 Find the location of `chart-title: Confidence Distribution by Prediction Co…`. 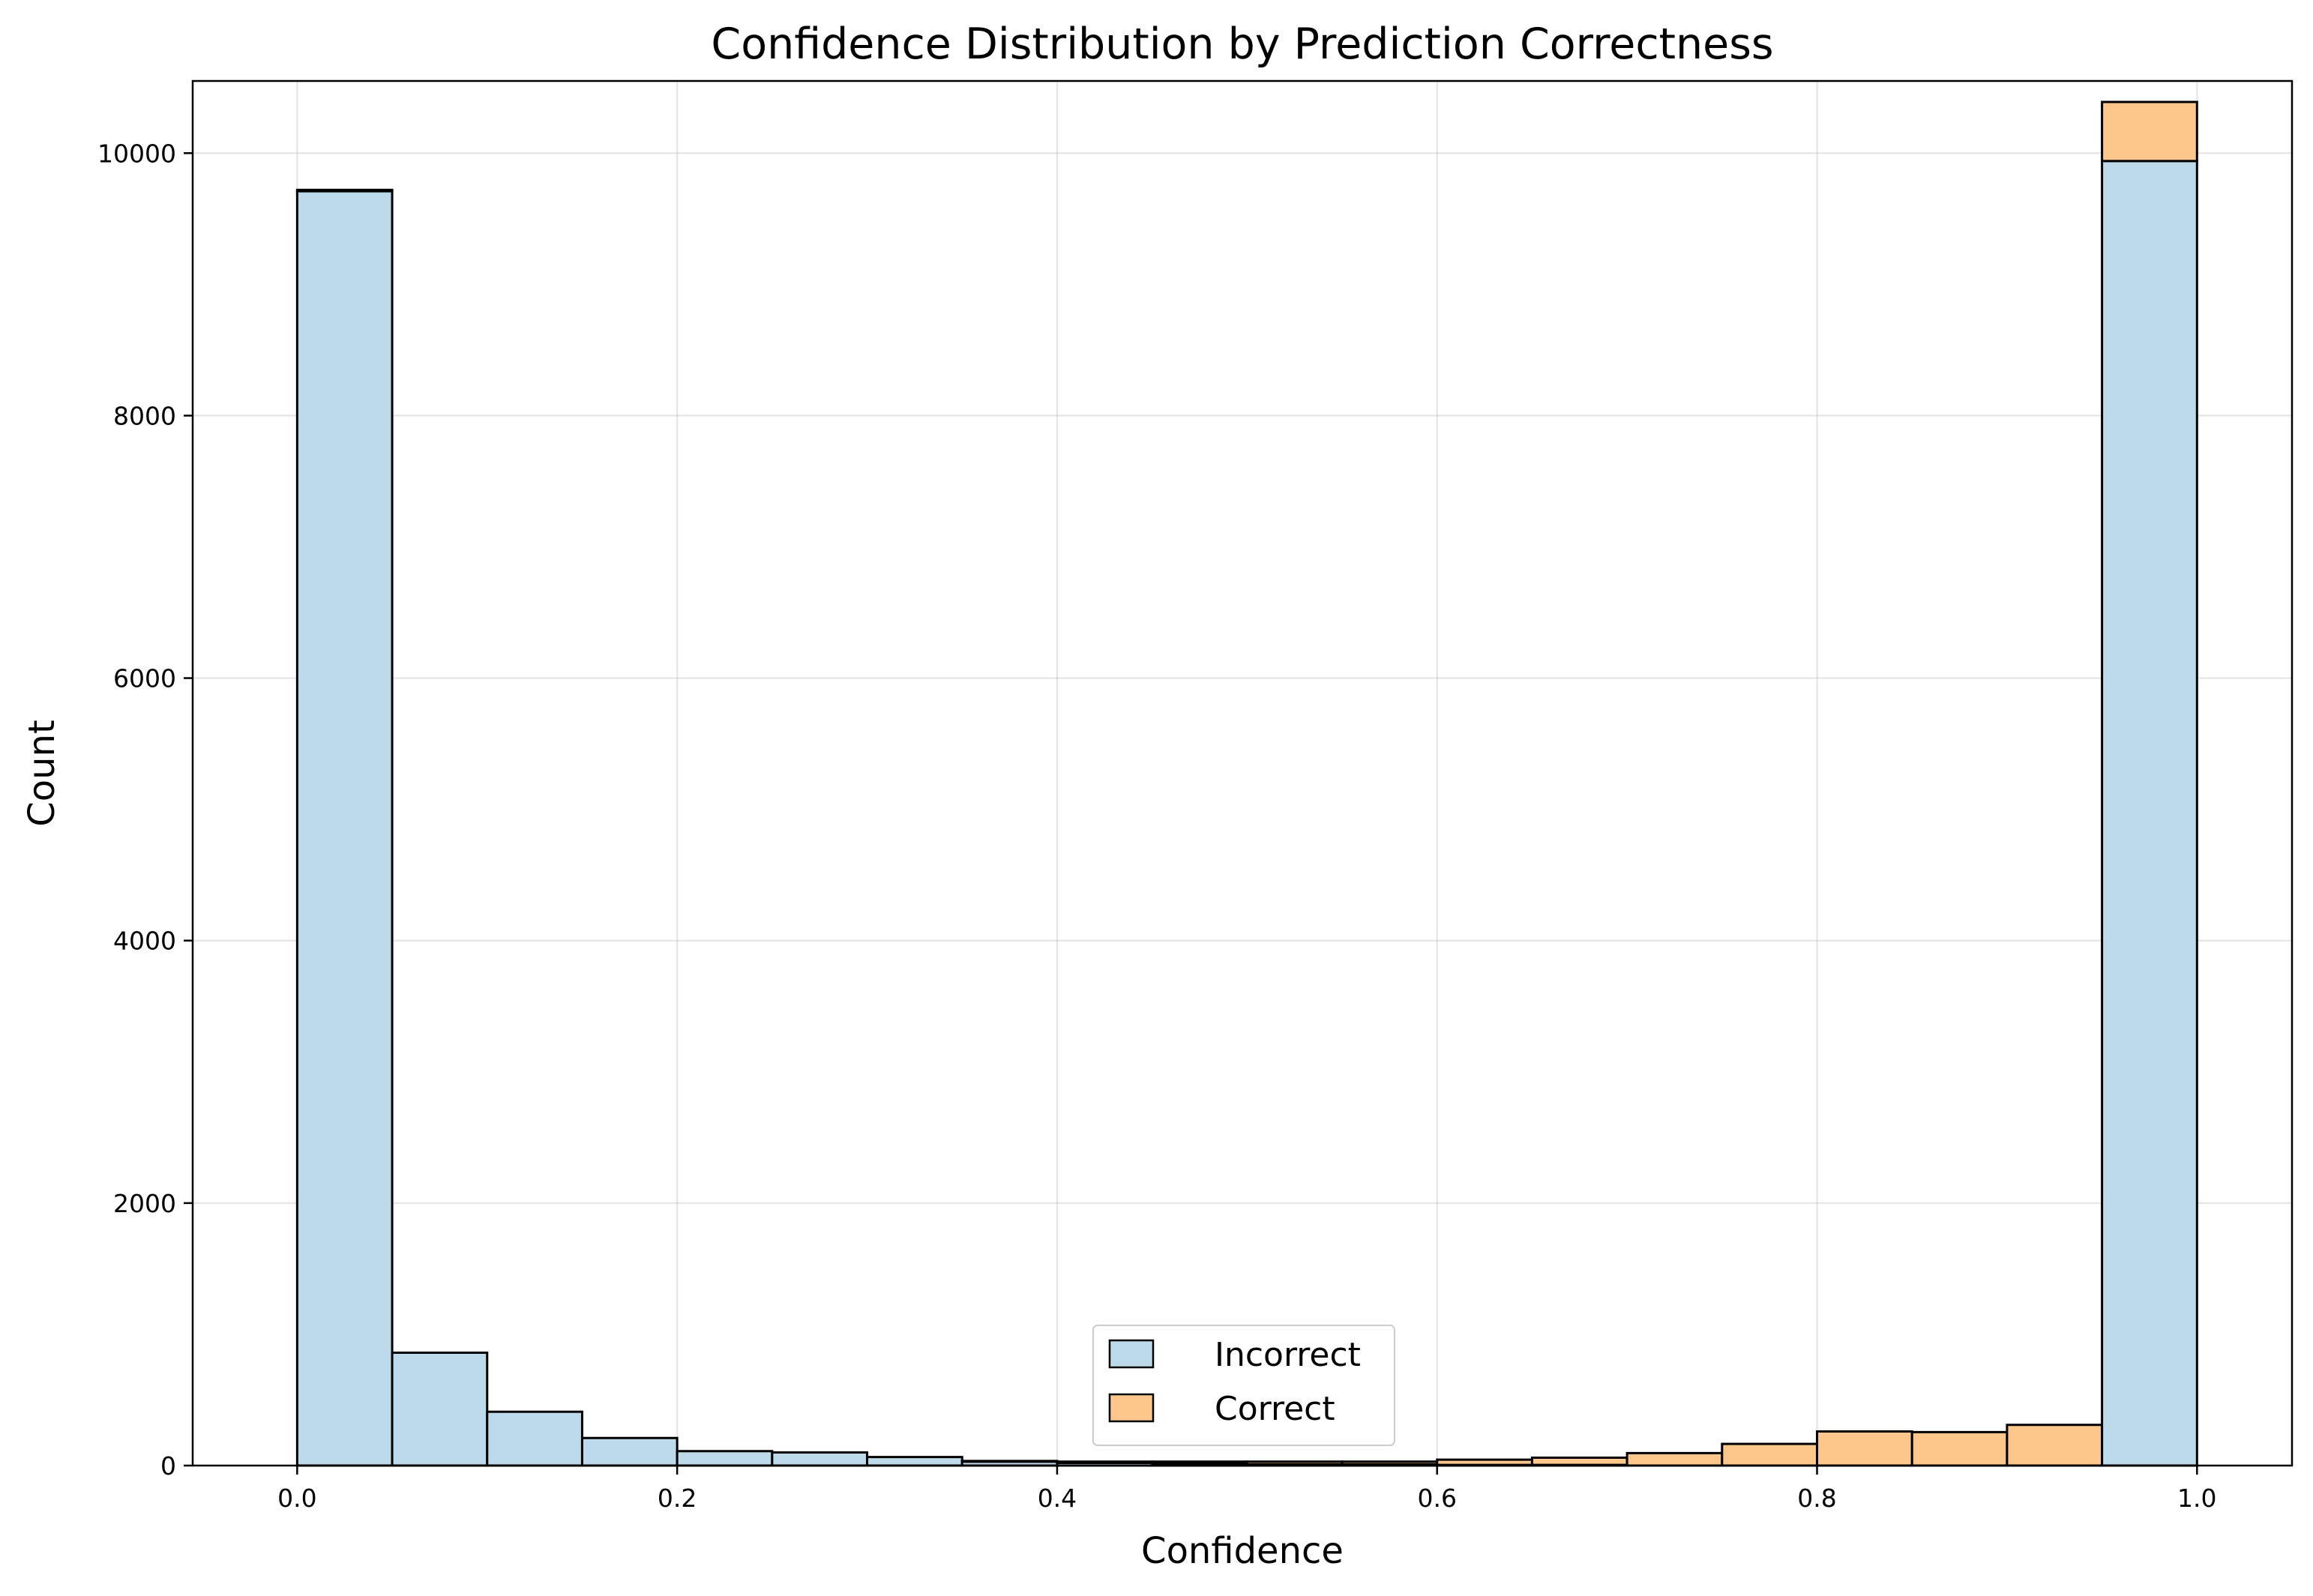

chart-title: Confidence Distribution by Prediction Co… is located at coordinates (1242, 44).